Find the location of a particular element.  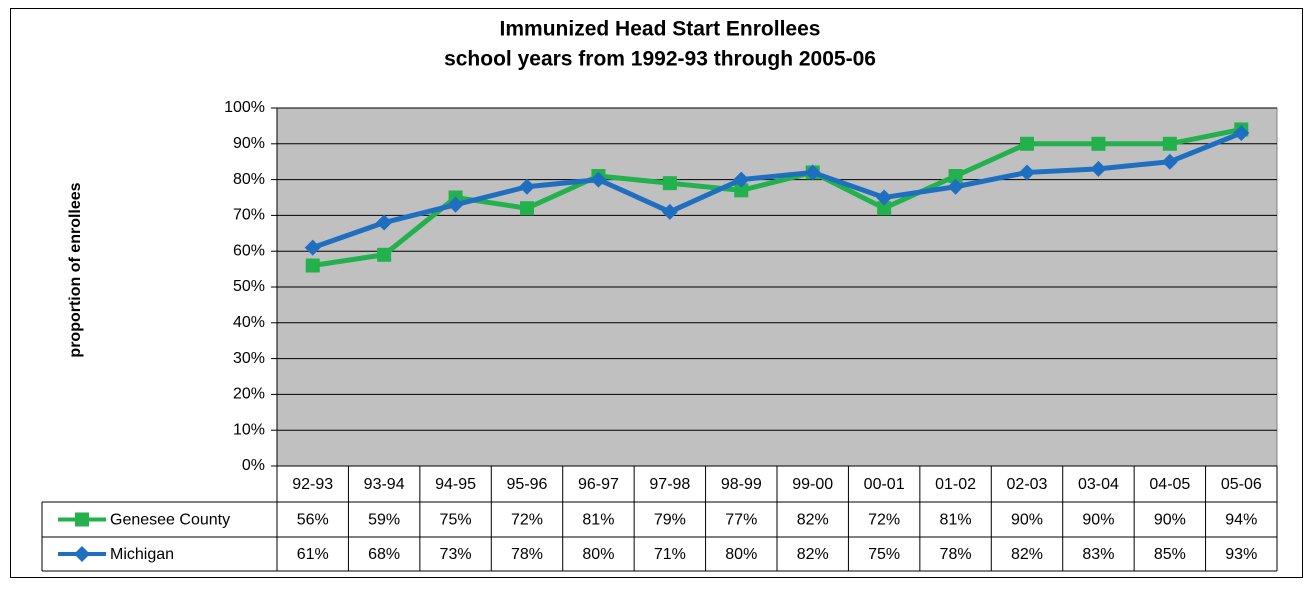

table-value: 93% is located at coordinates (1241, 554).